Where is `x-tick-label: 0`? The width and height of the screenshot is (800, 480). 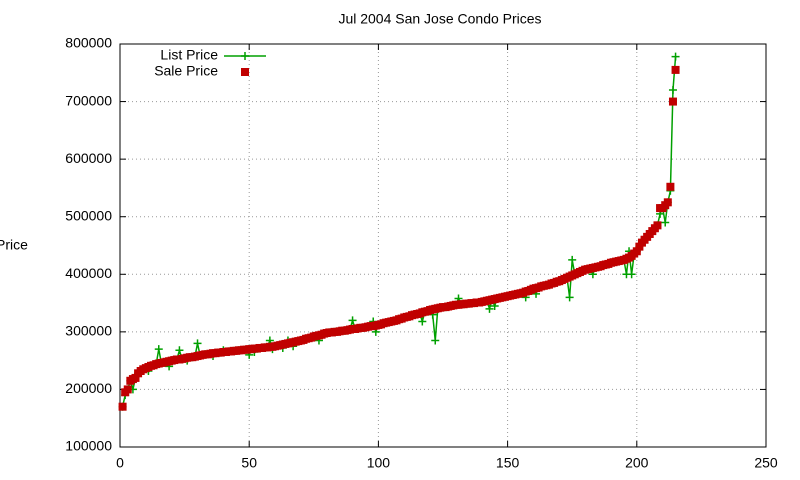
x-tick-label: 0 is located at coordinates (120, 463).